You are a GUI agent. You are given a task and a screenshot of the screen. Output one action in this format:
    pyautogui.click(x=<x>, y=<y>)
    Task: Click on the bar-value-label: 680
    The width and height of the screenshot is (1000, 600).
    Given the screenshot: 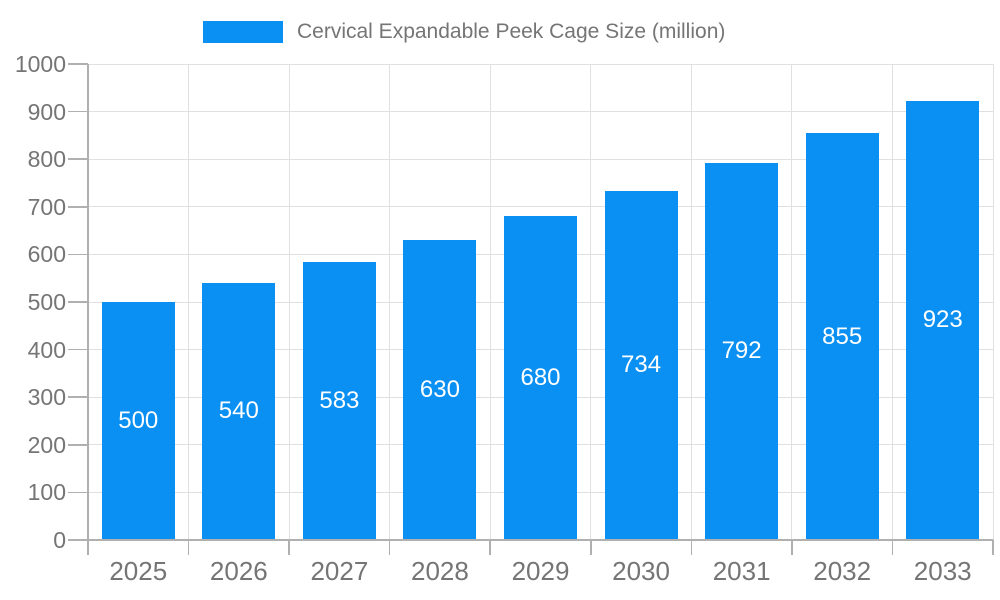 What is the action you would take?
    pyautogui.click(x=540, y=378)
    